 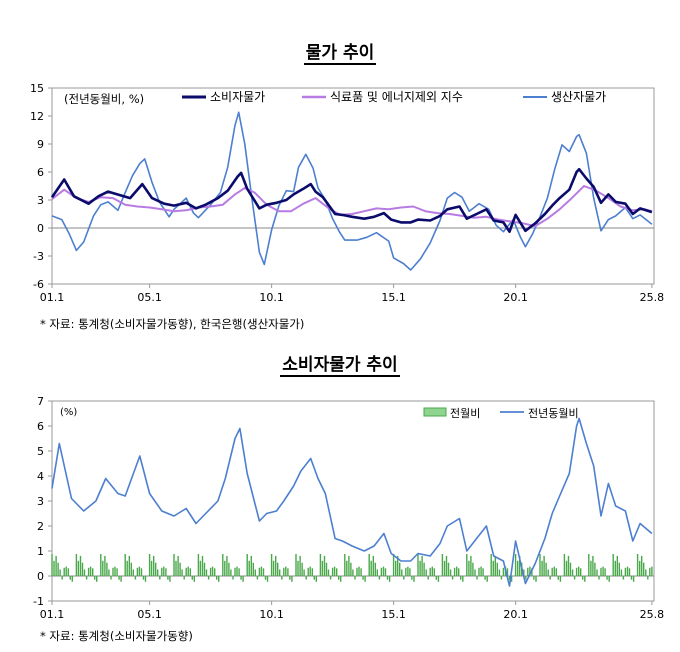 I want to click on y-tick-label: 6, so click(x=40, y=172).